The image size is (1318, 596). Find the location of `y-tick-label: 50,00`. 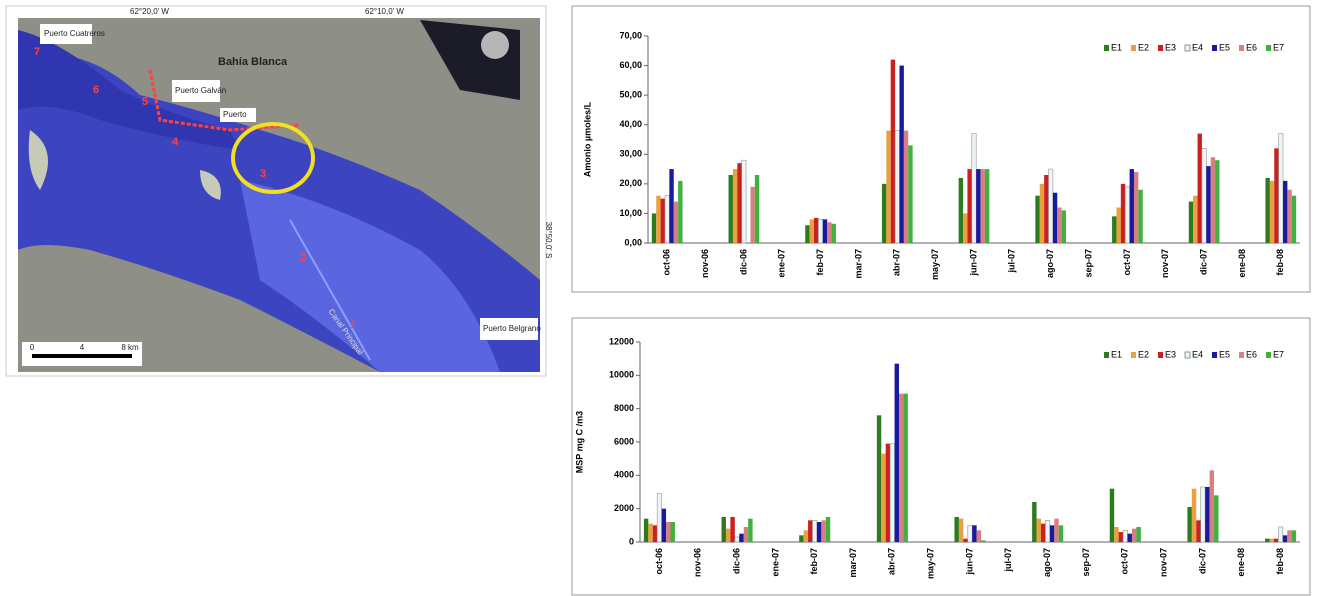

y-tick-label: 50,00 is located at coordinates (630, 95).